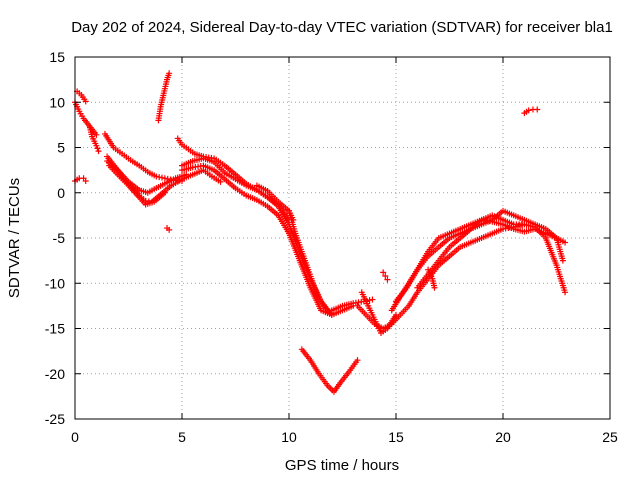  Describe the element at coordinates (57, 102) in the screenshot. I see `y-tick-label: 10` at that location.